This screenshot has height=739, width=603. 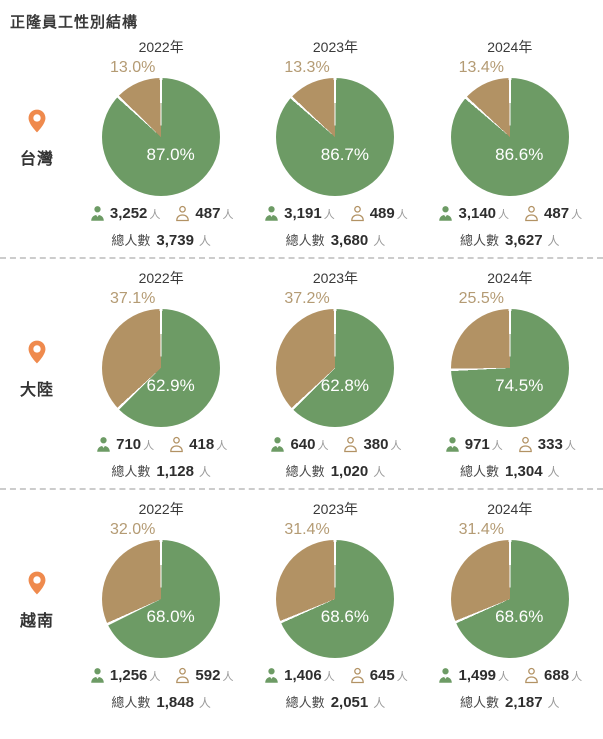 What do you see at coordinates (473, 675) in the screenshot?
I see `male-stat: 1,499 人` at bounding box center [473, 675].